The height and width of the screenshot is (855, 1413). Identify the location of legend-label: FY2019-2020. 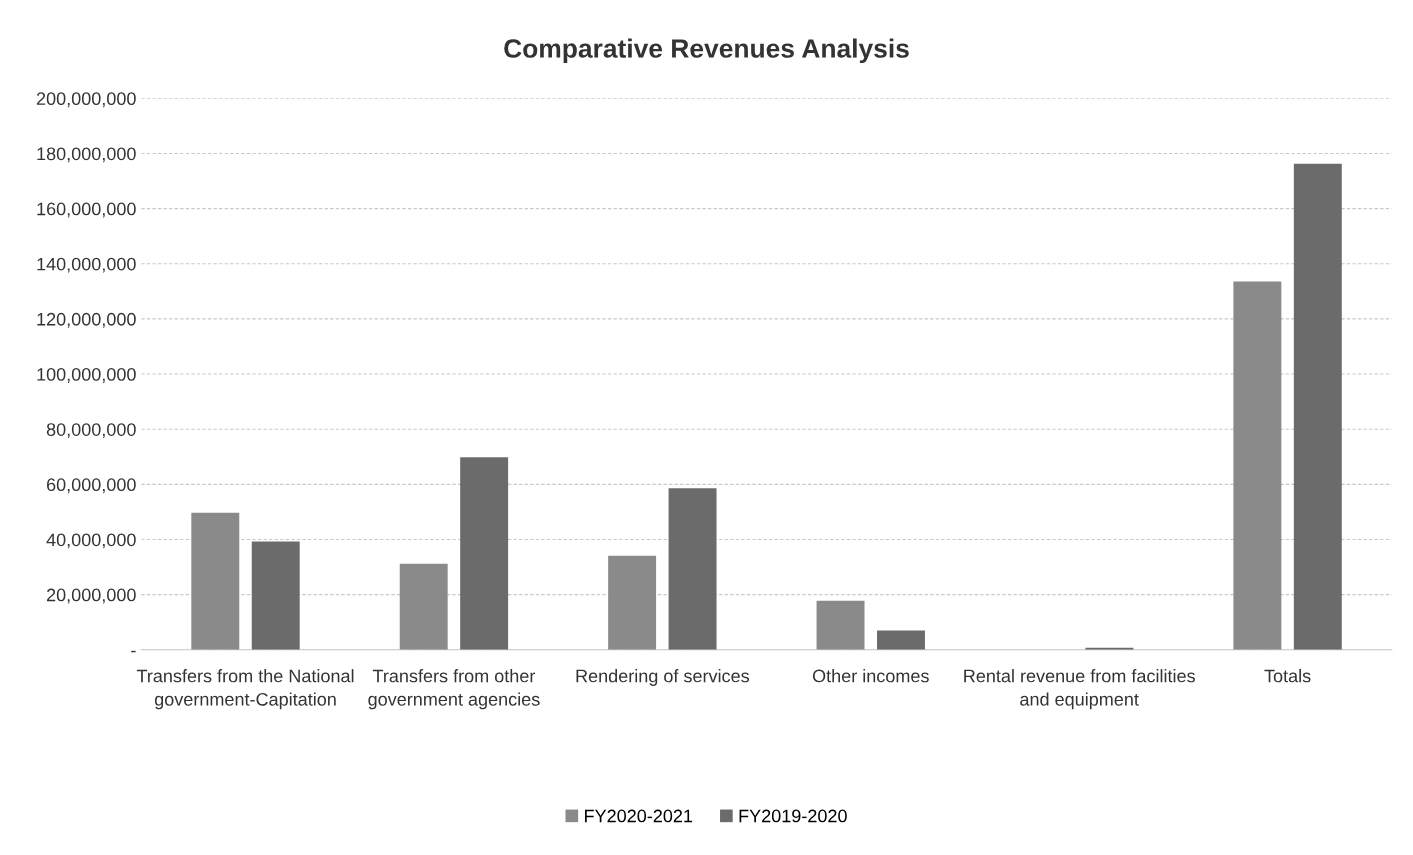
(793, 816).